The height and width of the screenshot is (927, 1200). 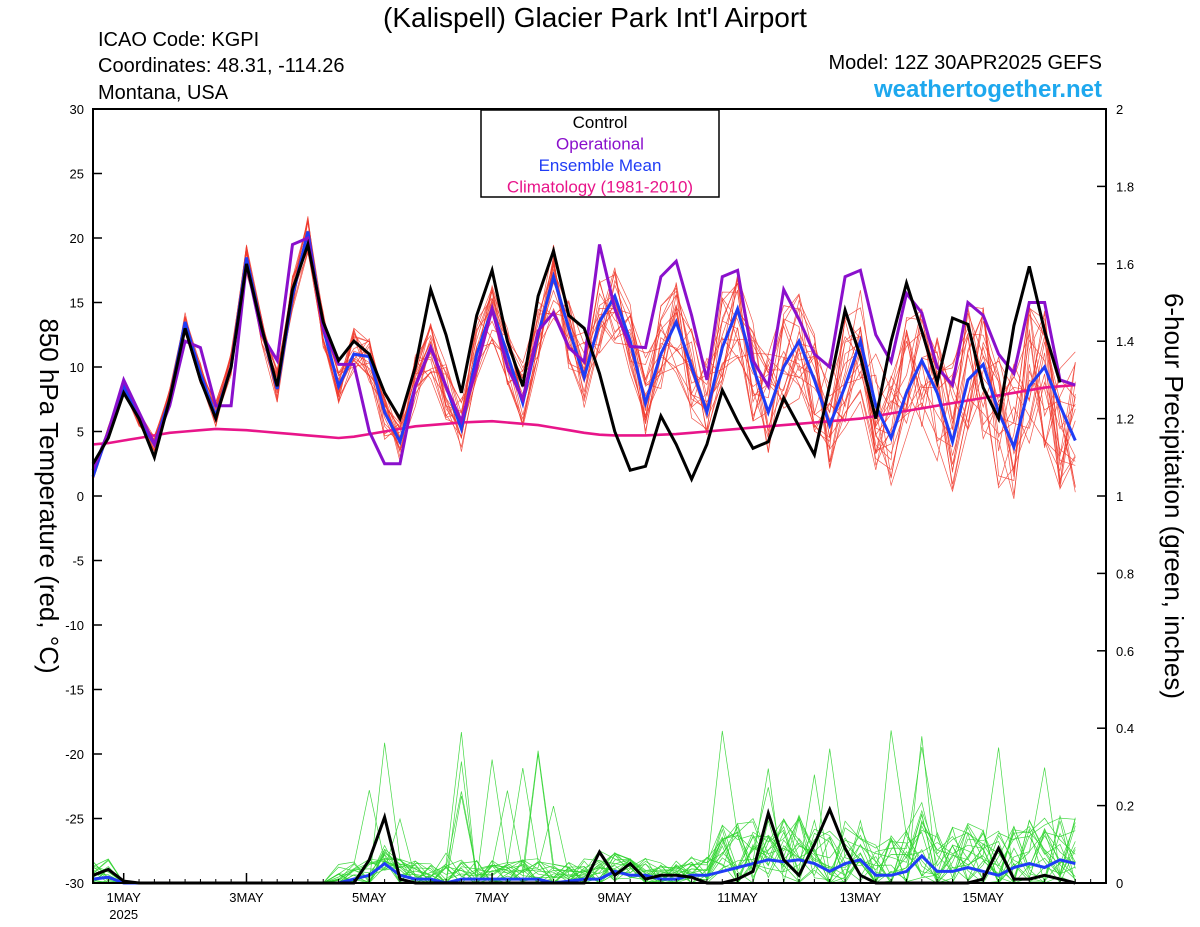 What do you see at coordinates (861, 897) in the screenshot?
I see `x-tick-label: 13MAY` at bounding box center [861, 897].